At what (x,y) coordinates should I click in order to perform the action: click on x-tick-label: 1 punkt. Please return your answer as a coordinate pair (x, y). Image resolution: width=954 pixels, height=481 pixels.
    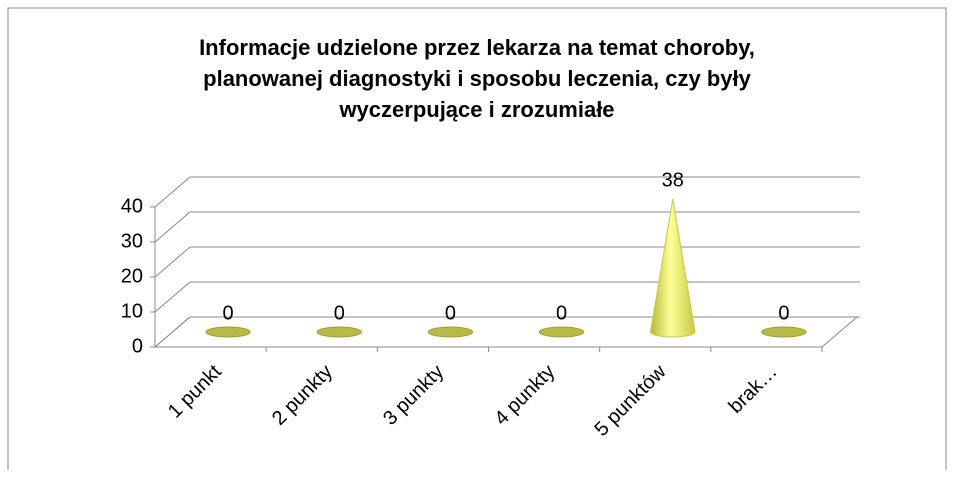
    Looking at the image, I should click on (195, 391).